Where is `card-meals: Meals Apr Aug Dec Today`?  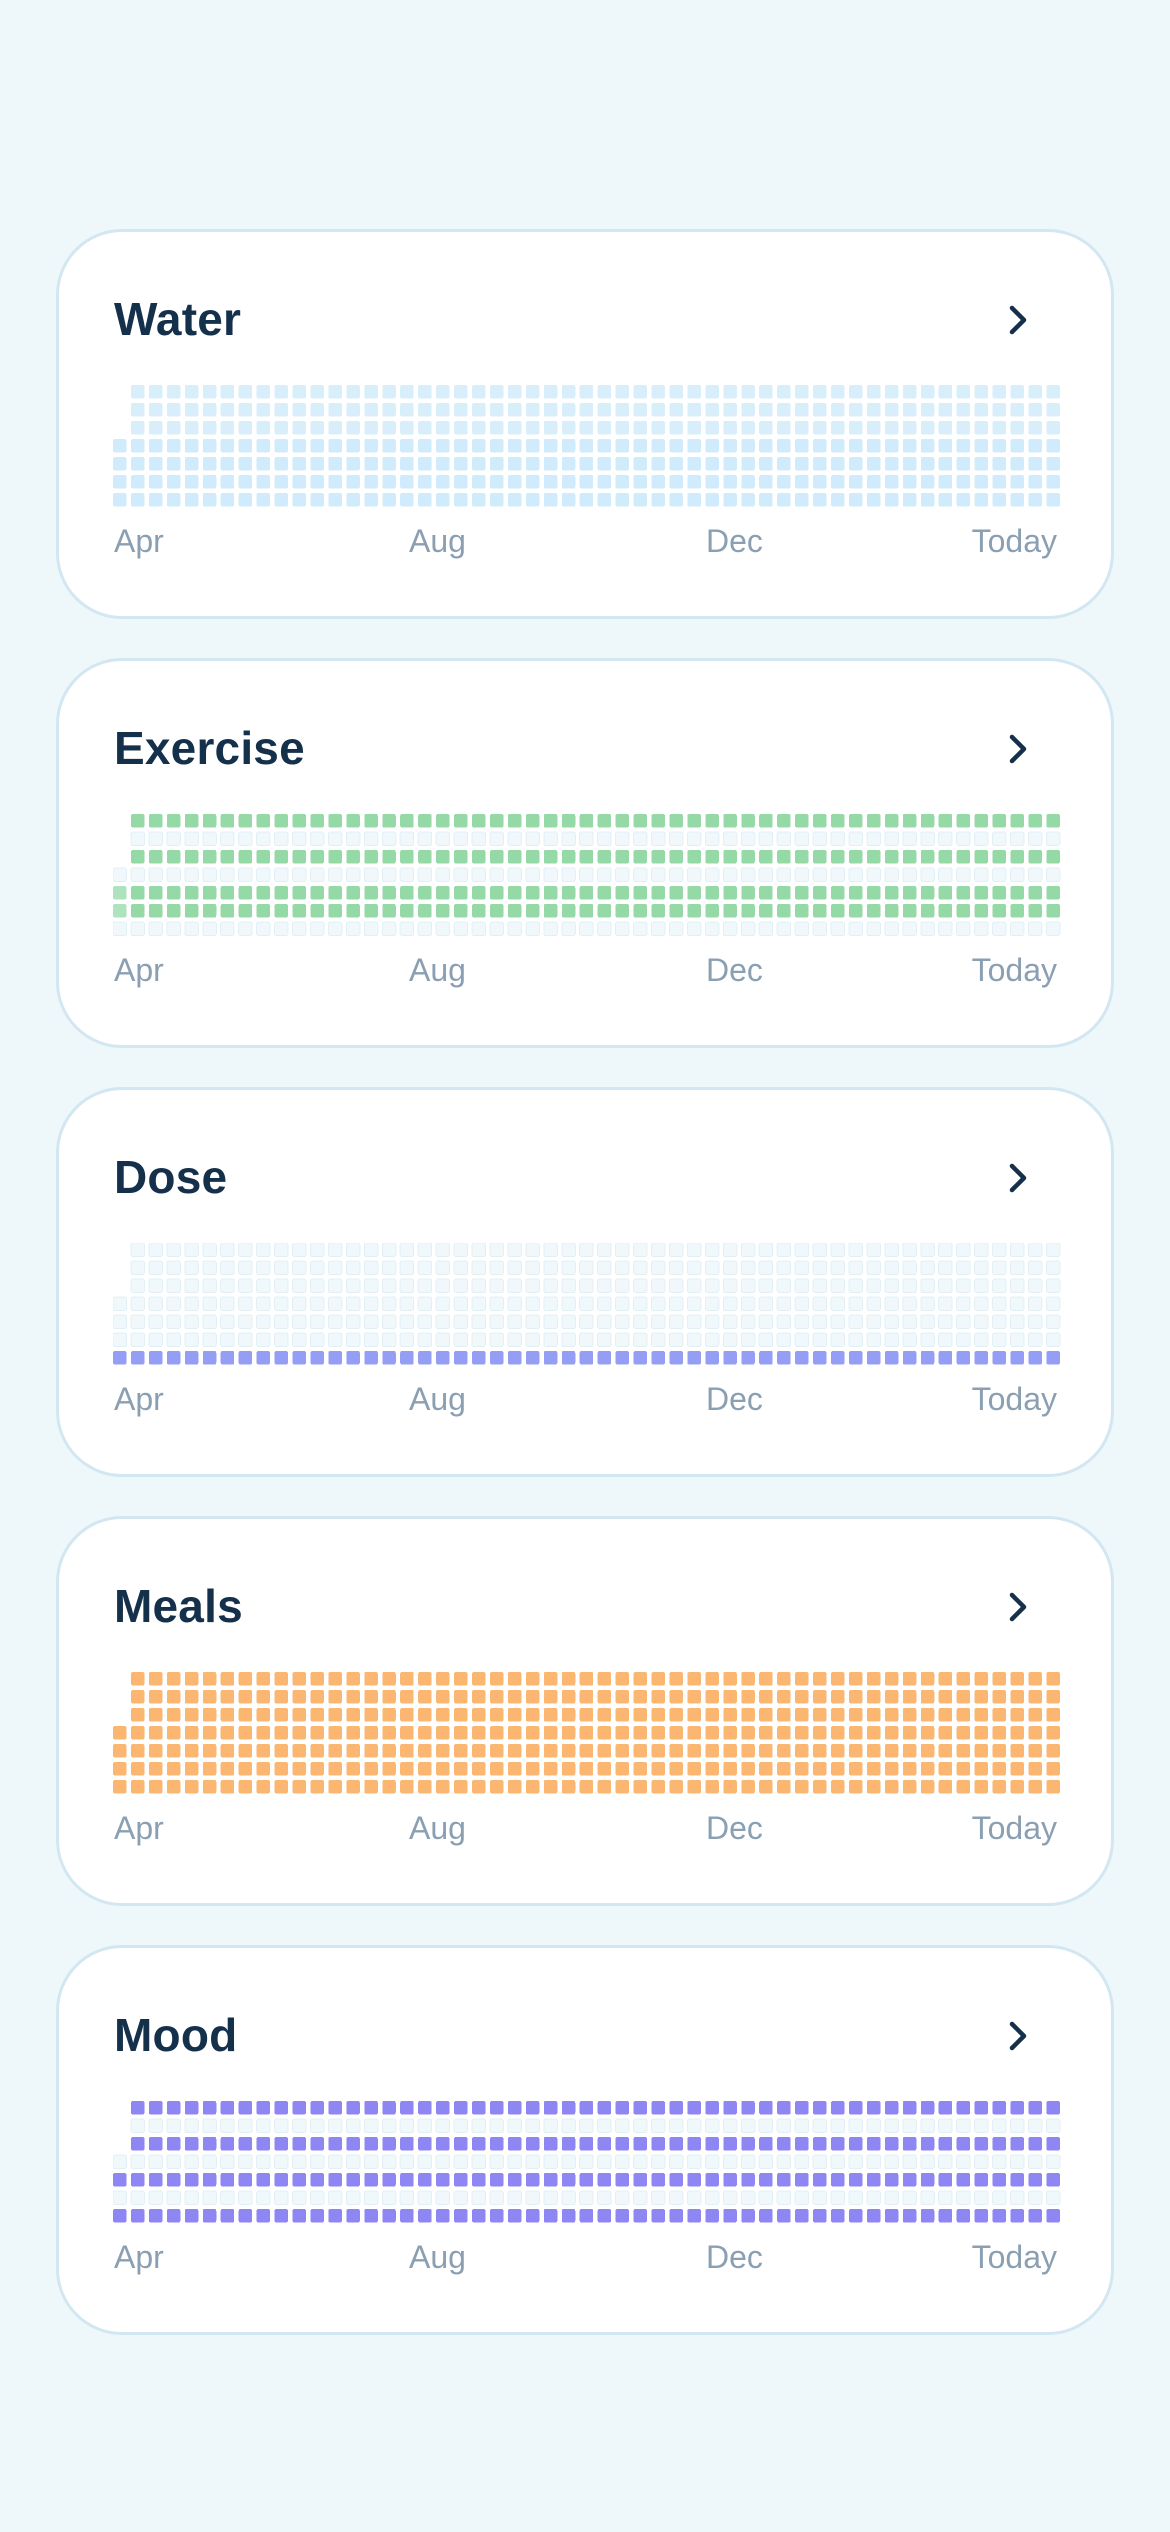
card-meals: Meals Apr Aug Dec Today is located at coordinates (585, 1711).